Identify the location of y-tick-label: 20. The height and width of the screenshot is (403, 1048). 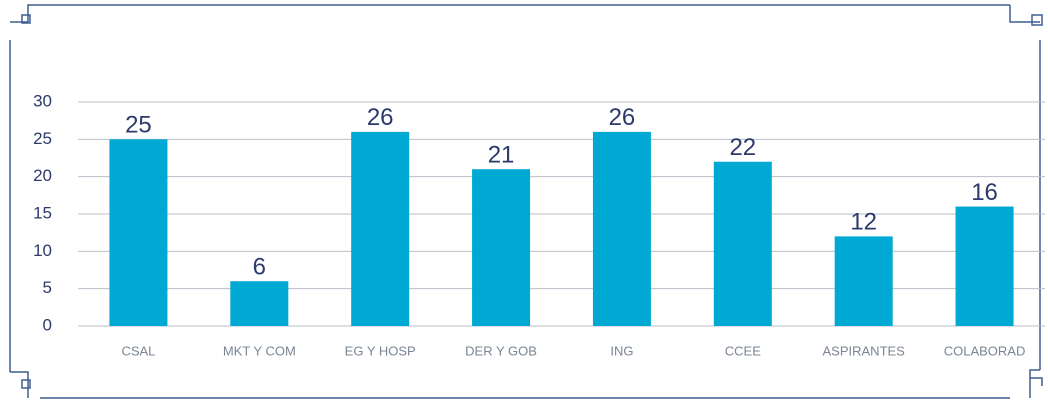
(42, 175).